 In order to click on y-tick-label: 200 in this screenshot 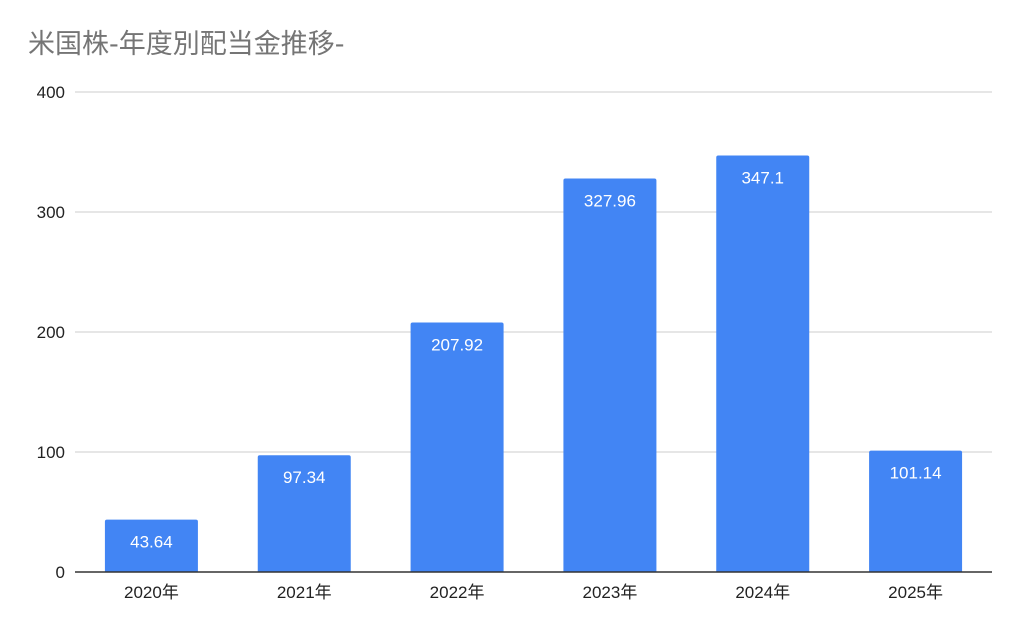, I will do `click(51, 332)`.